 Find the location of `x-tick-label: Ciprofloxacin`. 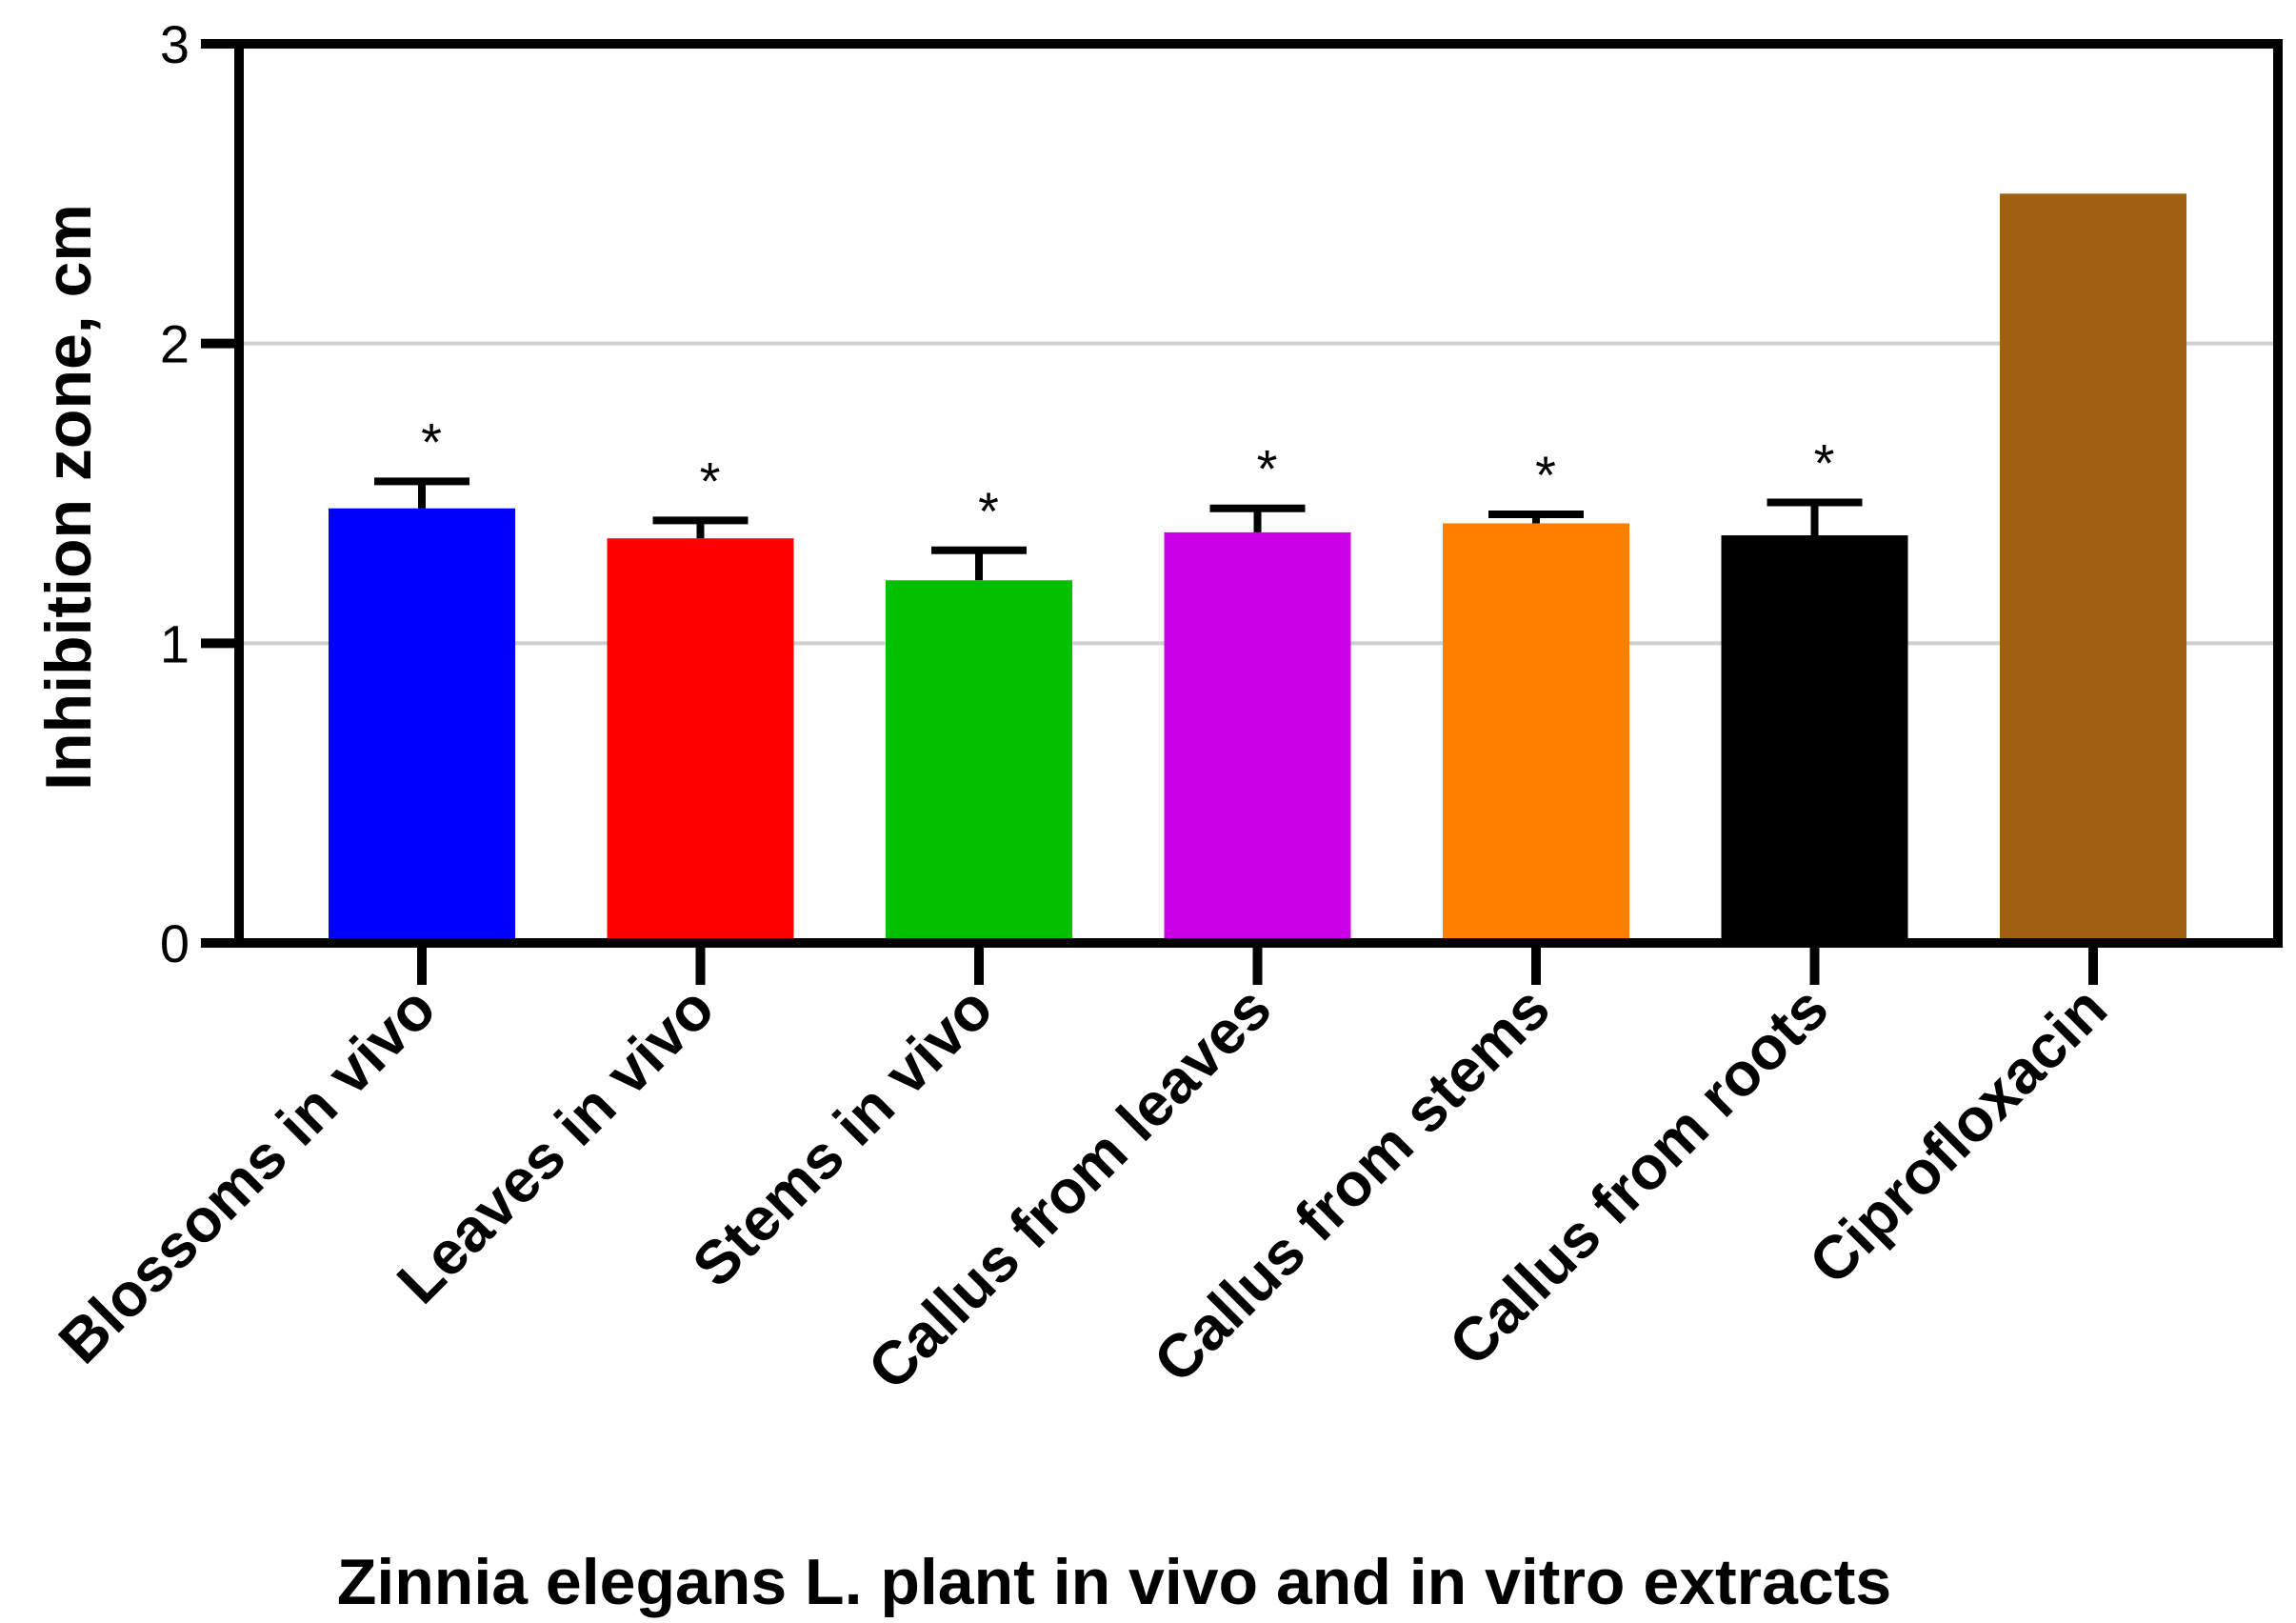

x-tick-label: Ciprofloxacin is located at coordinates (1958, 1135).